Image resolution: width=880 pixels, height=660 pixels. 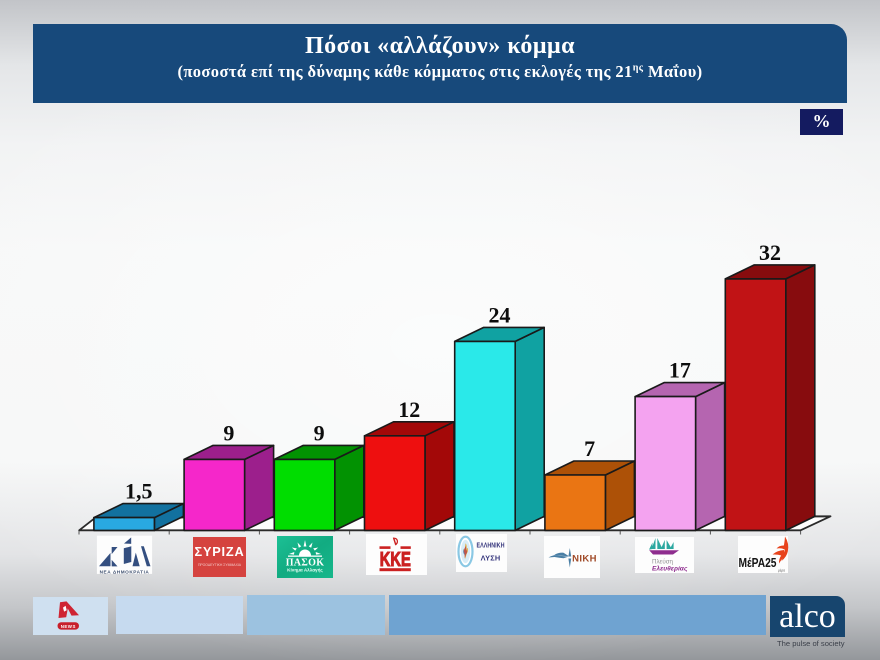 I want to click on svg-text: Κίνημα Αλλαγής, so click(x=305, y=571).